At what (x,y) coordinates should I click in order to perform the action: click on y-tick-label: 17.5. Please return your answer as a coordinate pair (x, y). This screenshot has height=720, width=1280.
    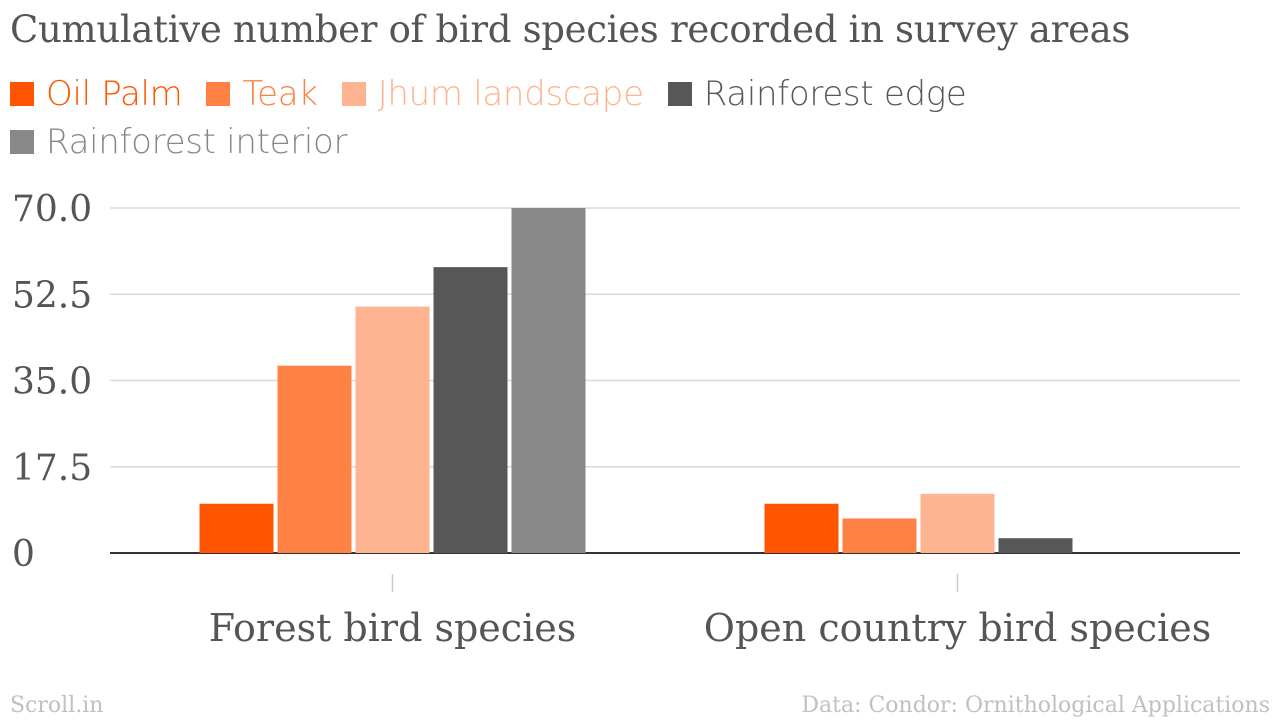
    Looking at the image, I should click on (52, 468).